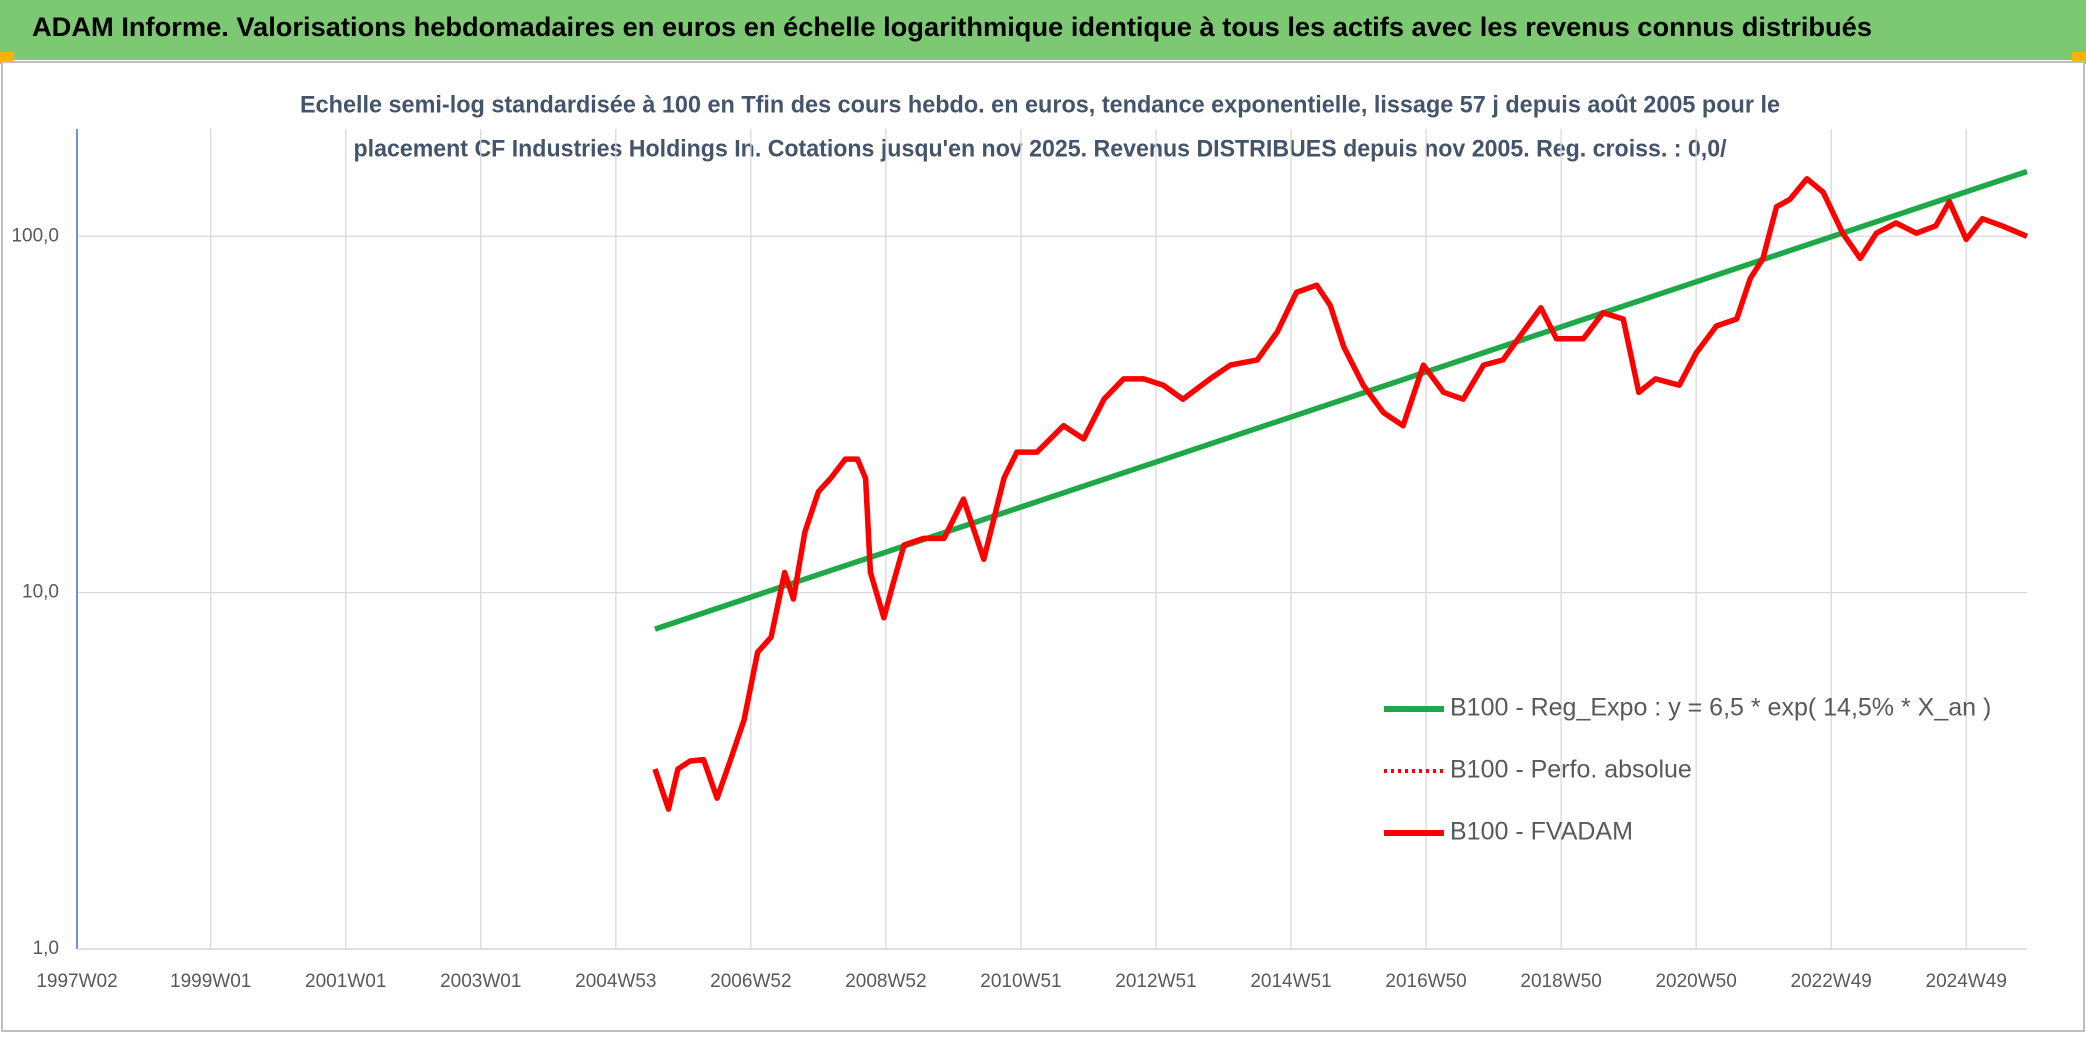  I want to click on x-tick-label: 2016W50, so click(1425, 981).